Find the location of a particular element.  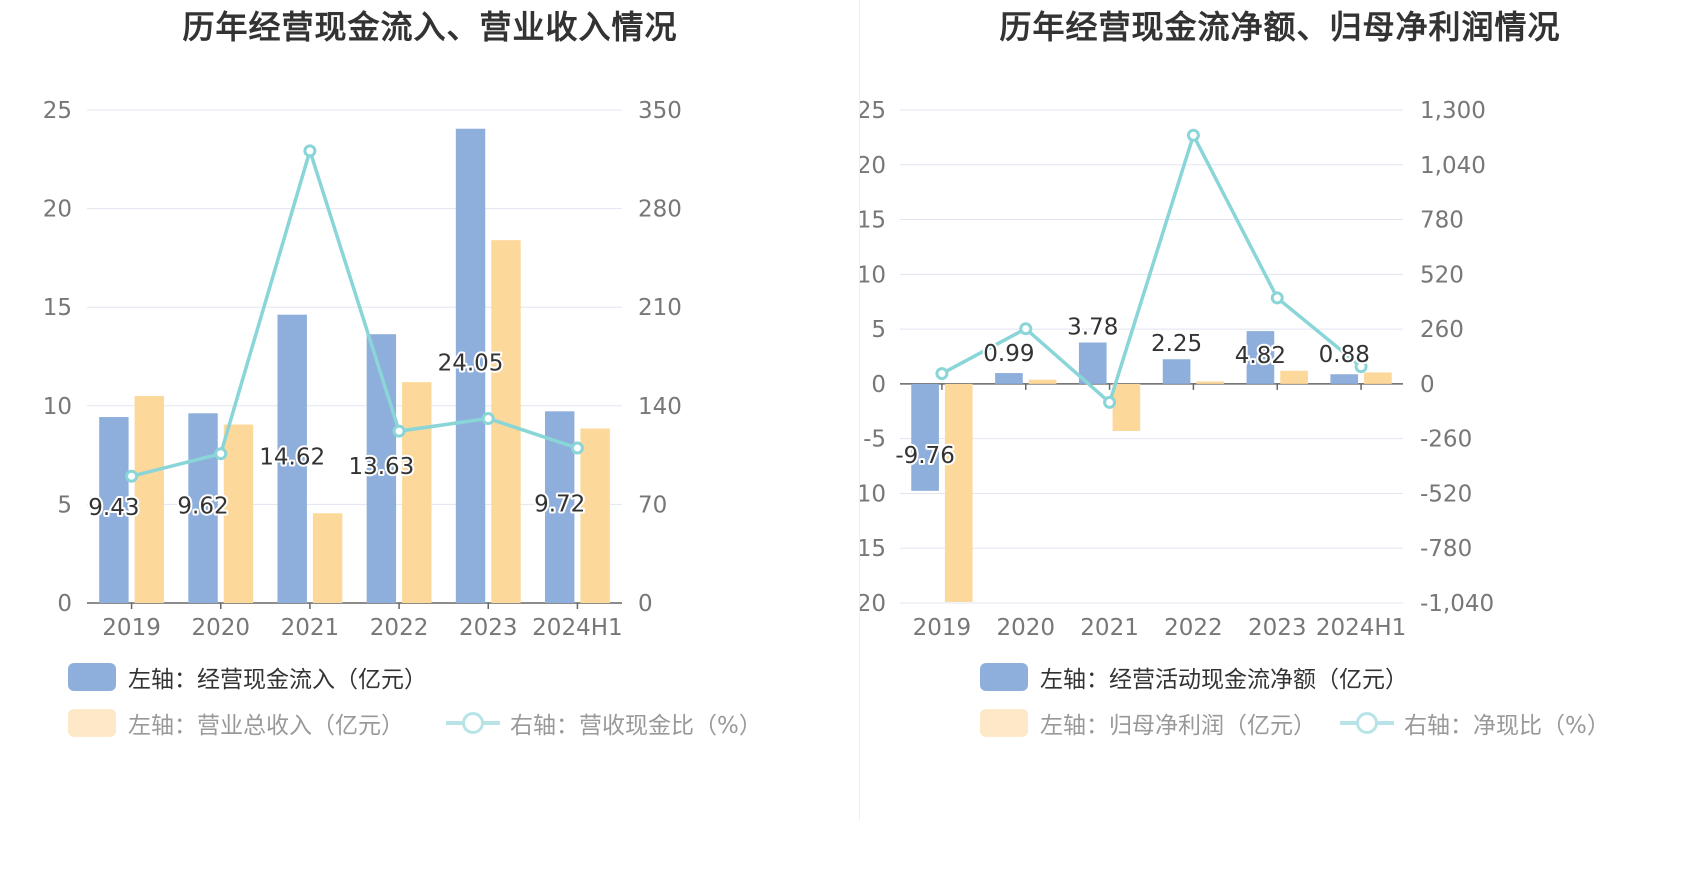

right-axis-tick: 780 is located at coordinates (1442, 221).